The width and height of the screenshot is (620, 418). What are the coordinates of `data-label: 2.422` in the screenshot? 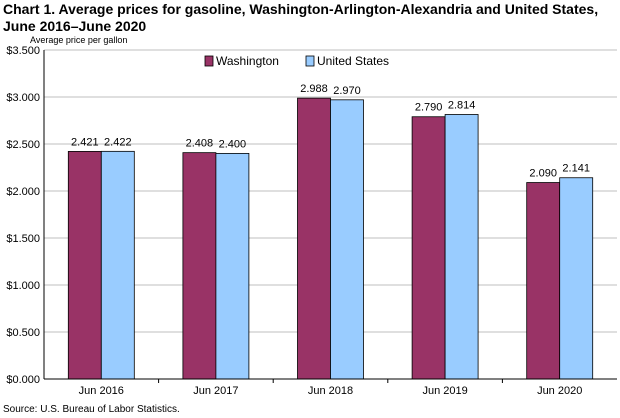 It's located at (118, 142).